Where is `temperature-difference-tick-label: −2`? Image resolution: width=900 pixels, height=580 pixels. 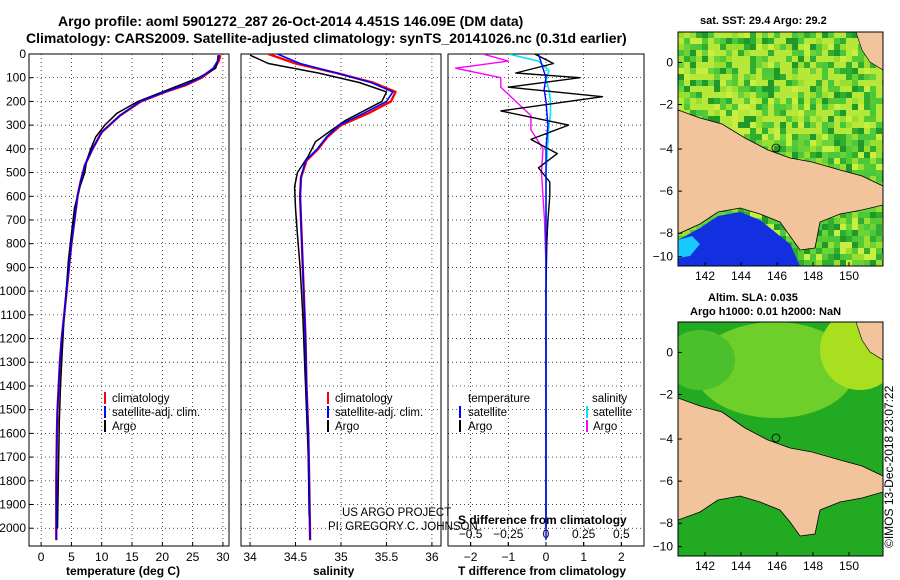
temperature-difference-tick-label: −2 is located at coordinates (471, 557).